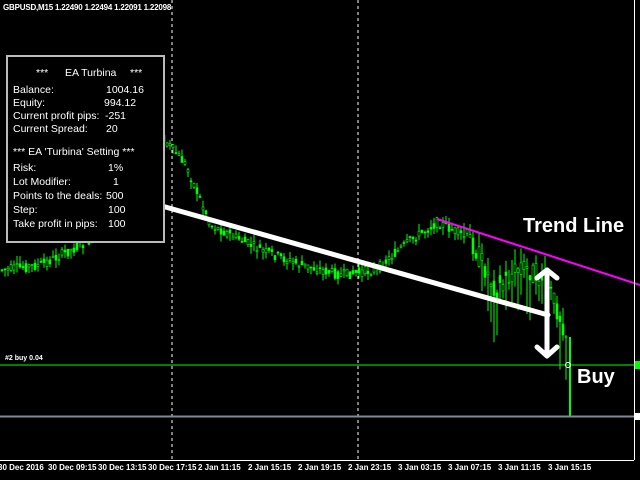 The image size is (640, 480). I want to click on time-axis-label: 30 Dec 17:15, so click(172, 467).